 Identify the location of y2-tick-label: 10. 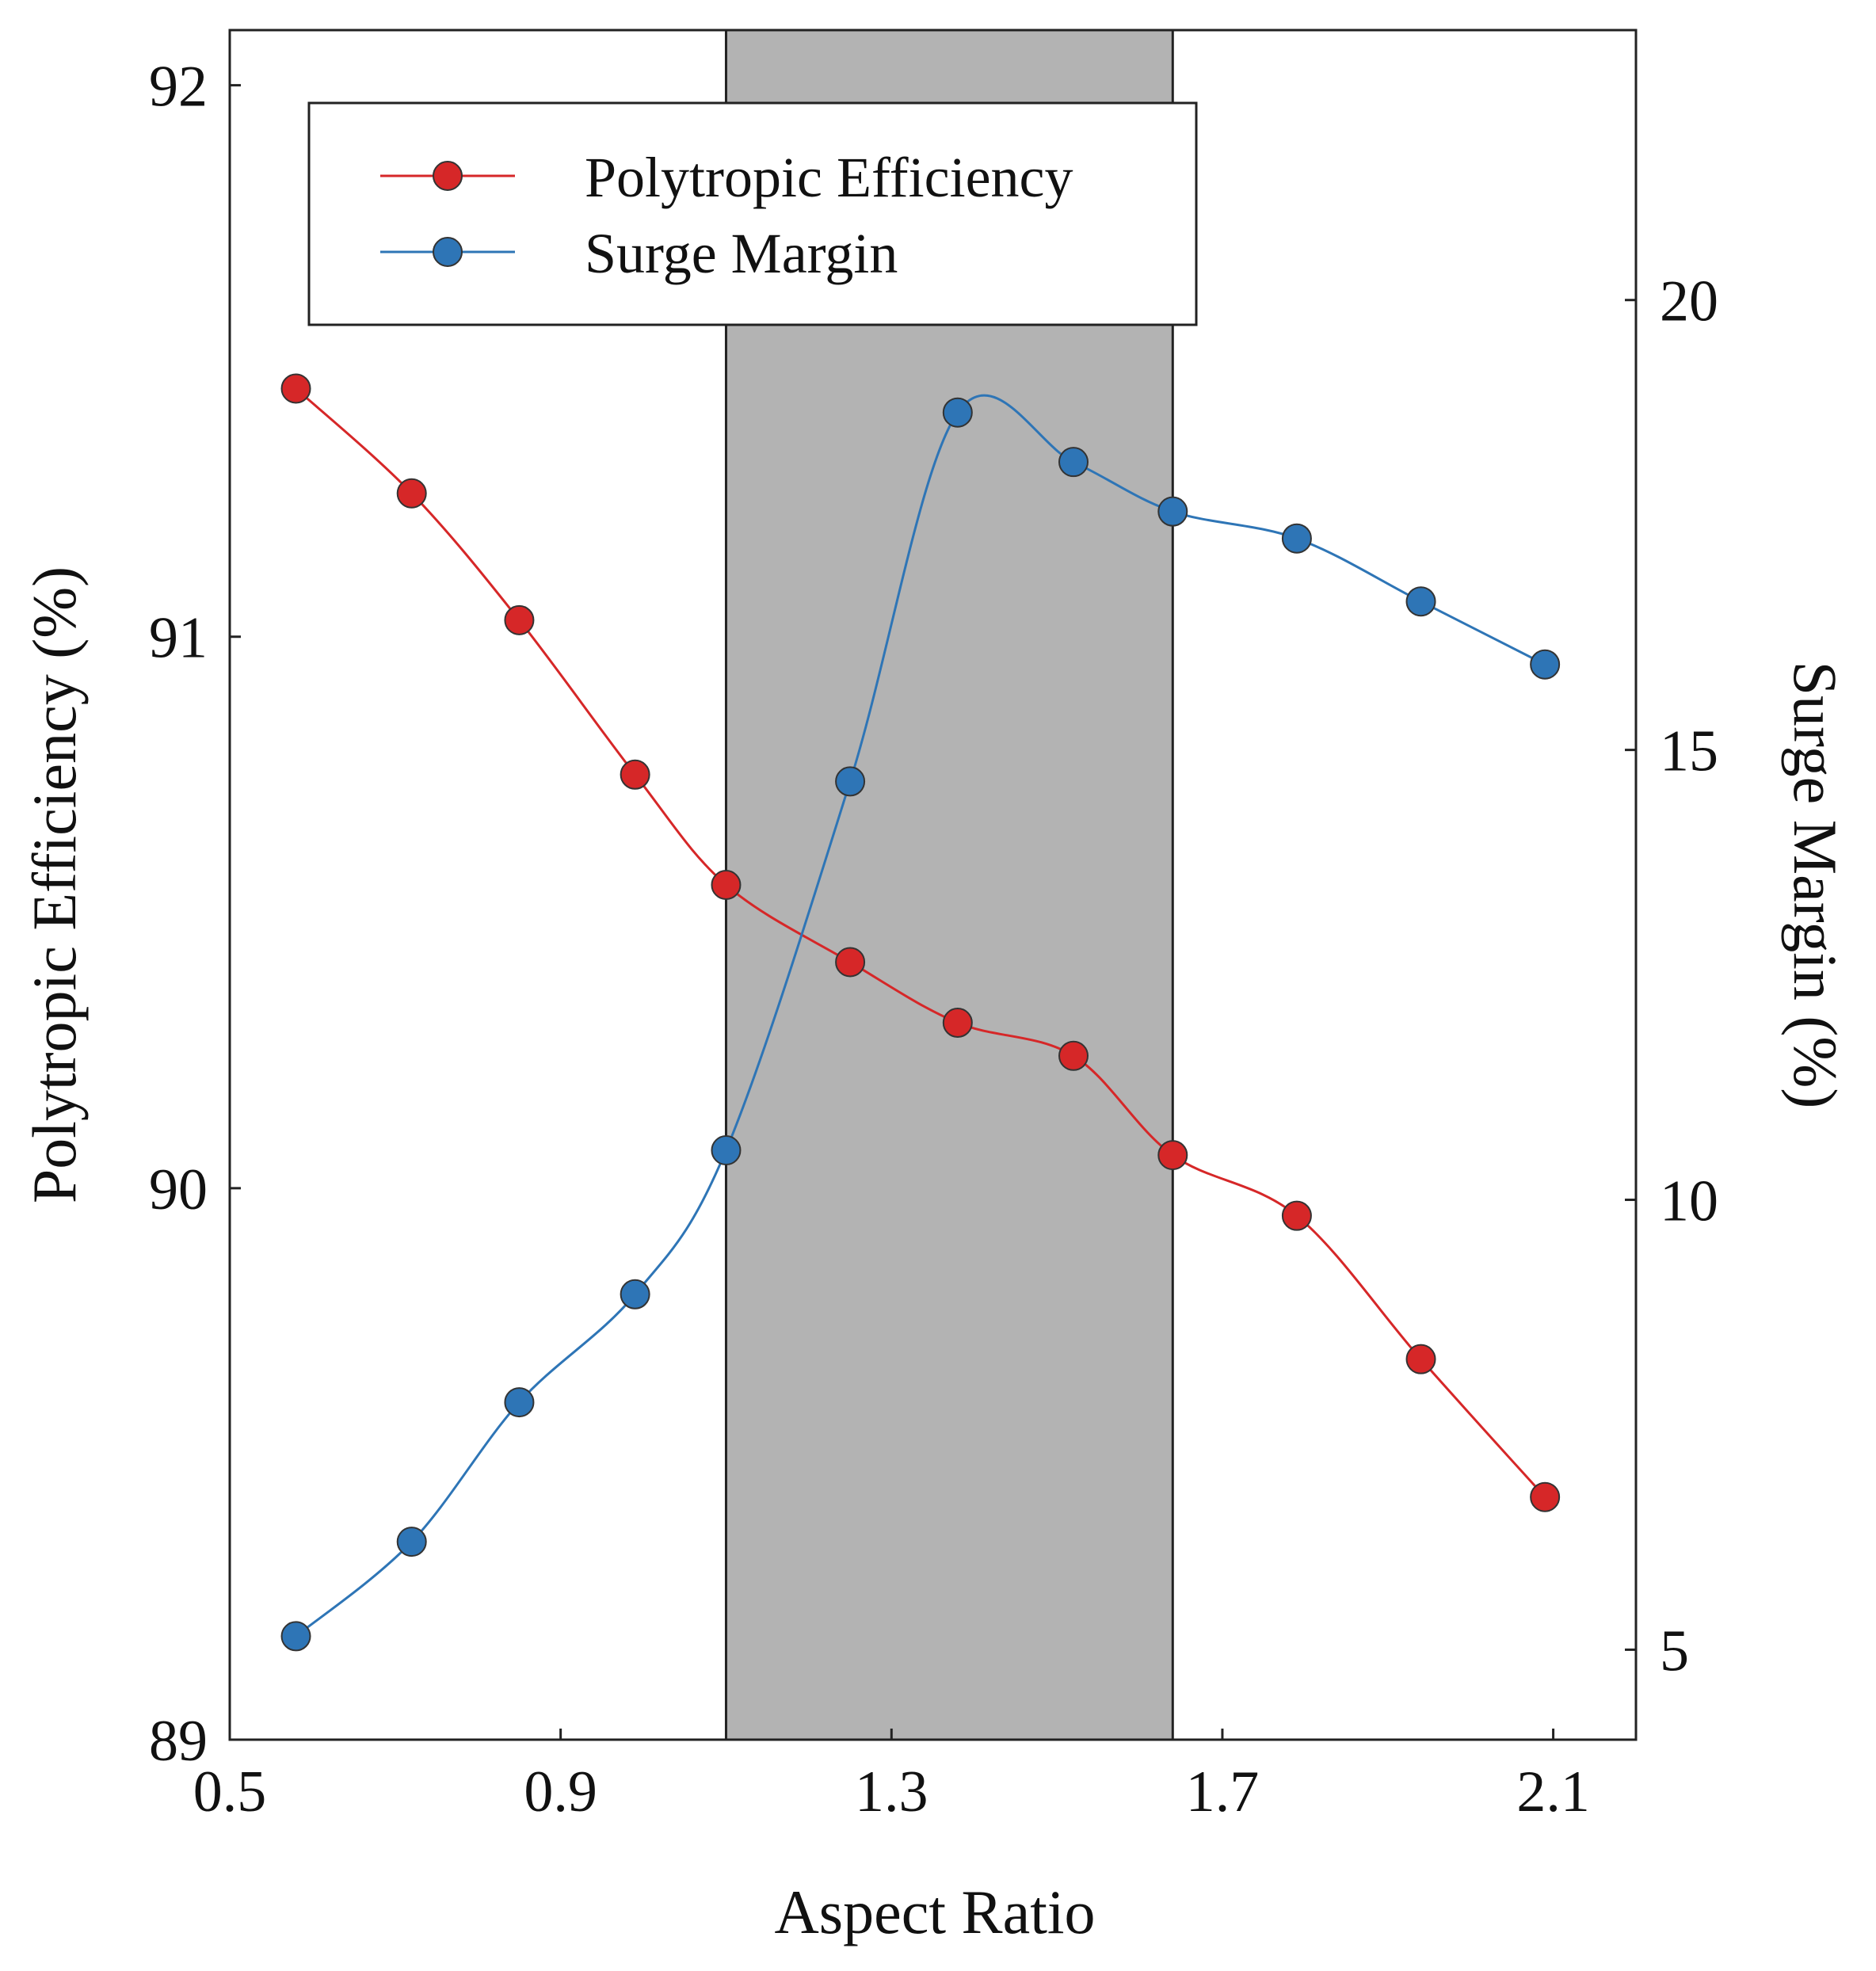
(1689, 1201).